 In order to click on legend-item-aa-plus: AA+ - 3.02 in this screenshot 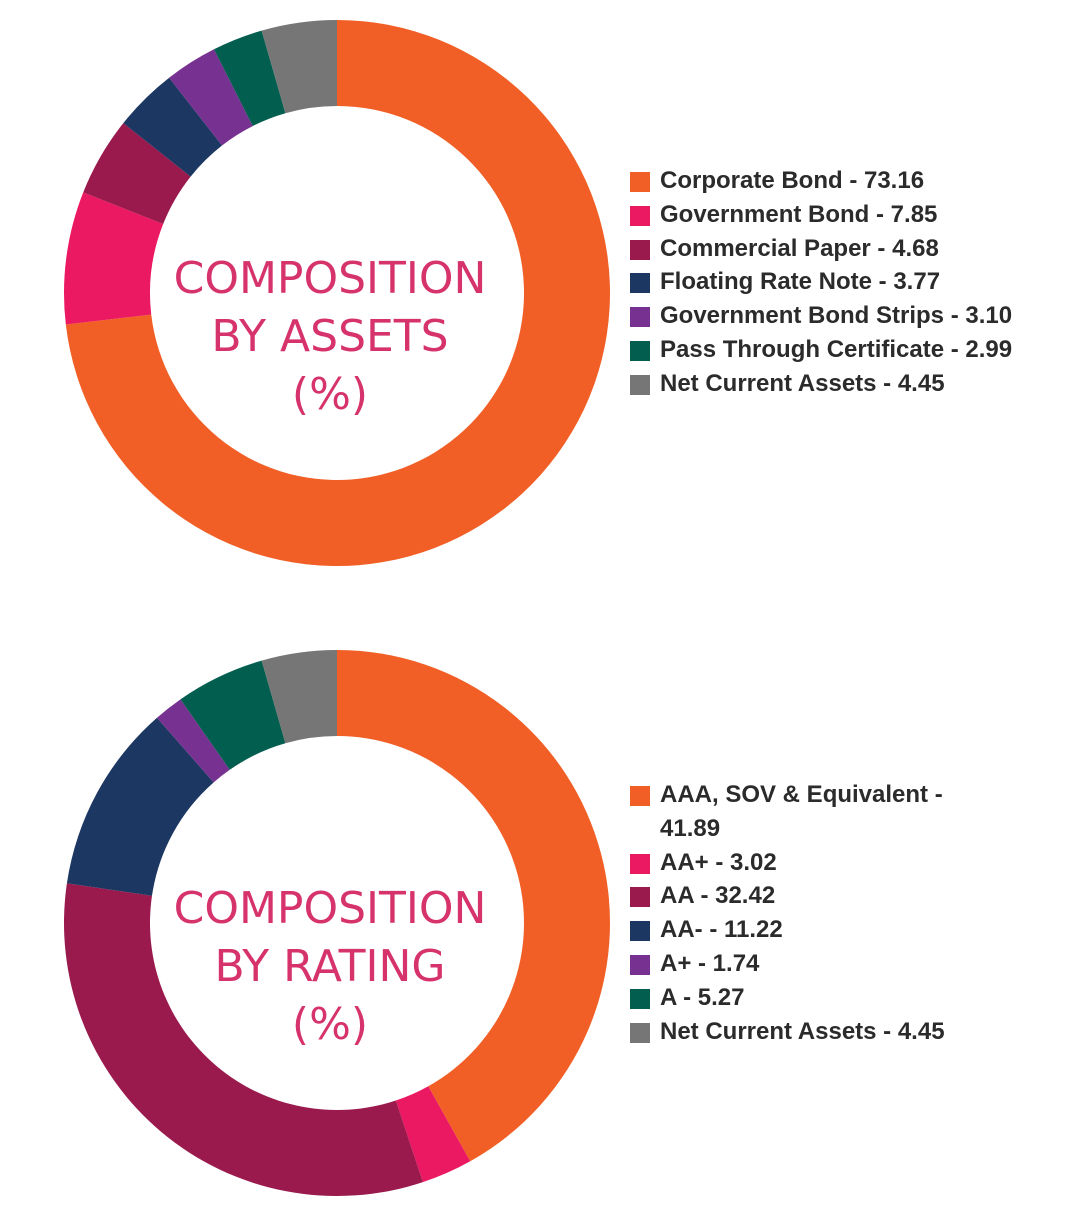, I will do `click(850, 863)`.